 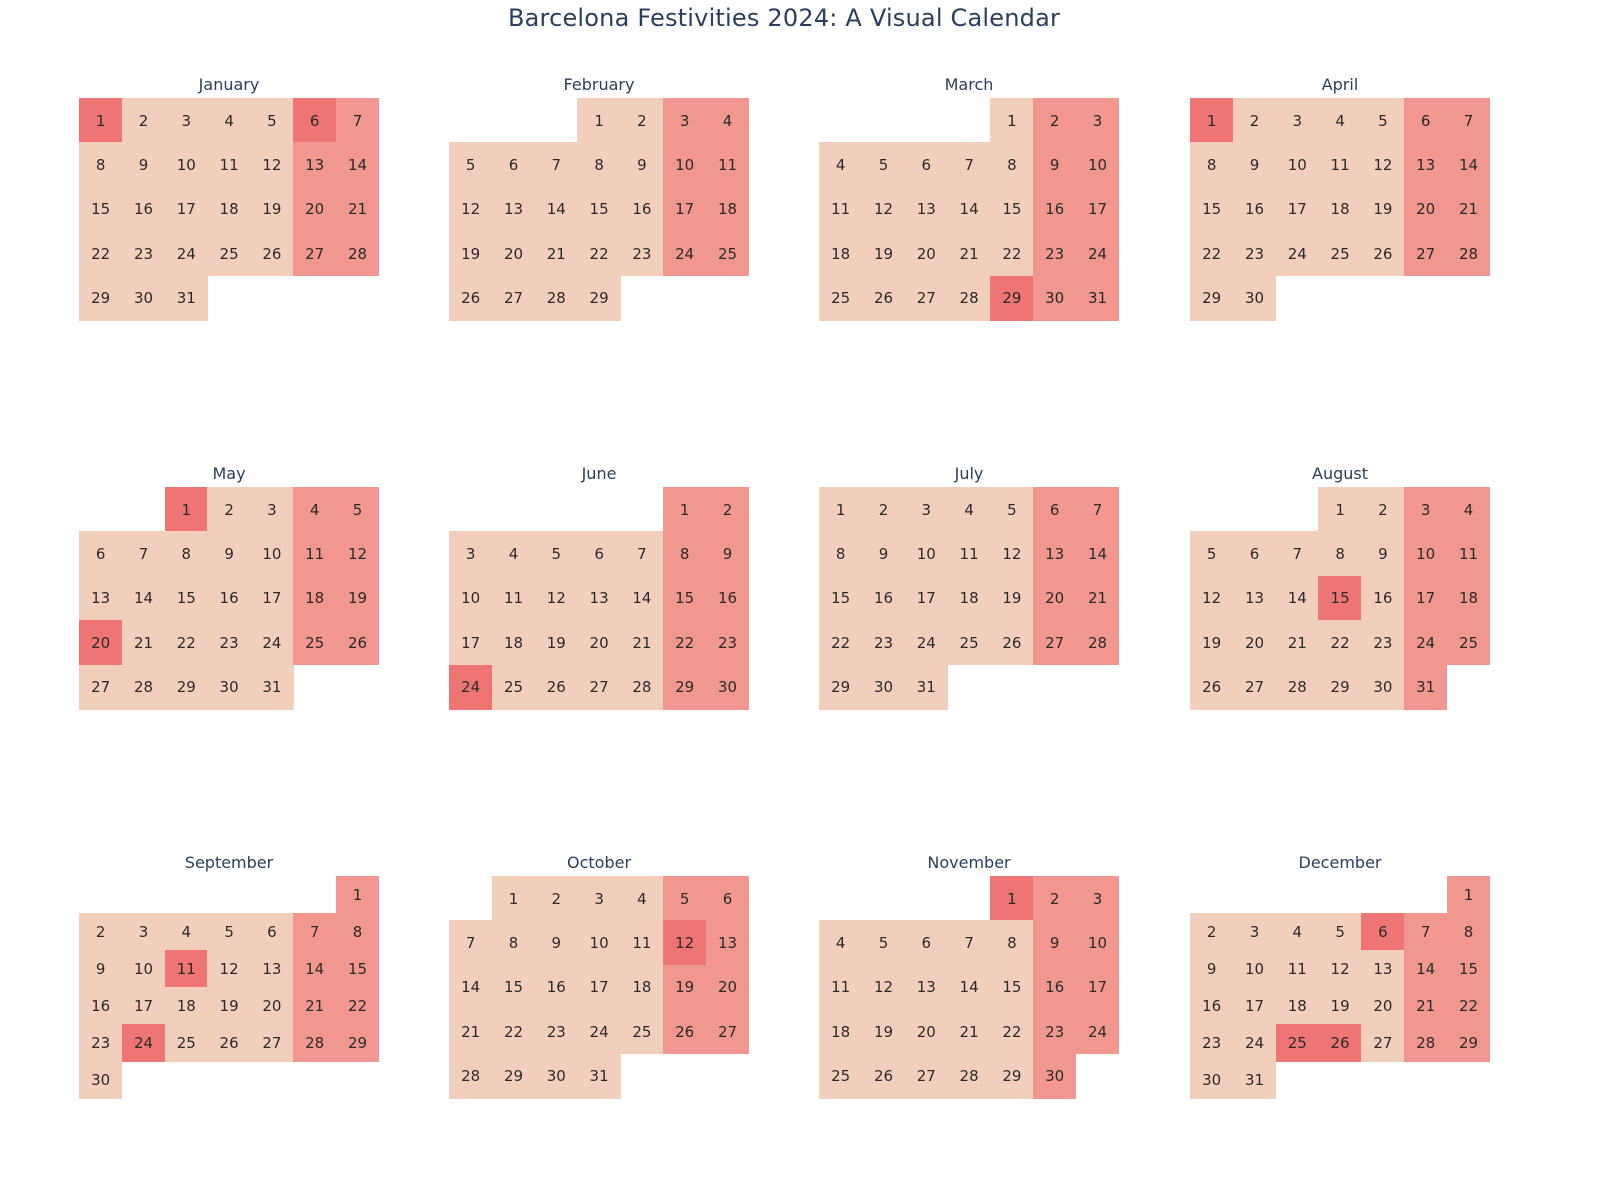 What do you see at coordinates (1097, 209) in the screenshot?
I see `day-cell-weekend: 17` at bounding box center [1097, 209].